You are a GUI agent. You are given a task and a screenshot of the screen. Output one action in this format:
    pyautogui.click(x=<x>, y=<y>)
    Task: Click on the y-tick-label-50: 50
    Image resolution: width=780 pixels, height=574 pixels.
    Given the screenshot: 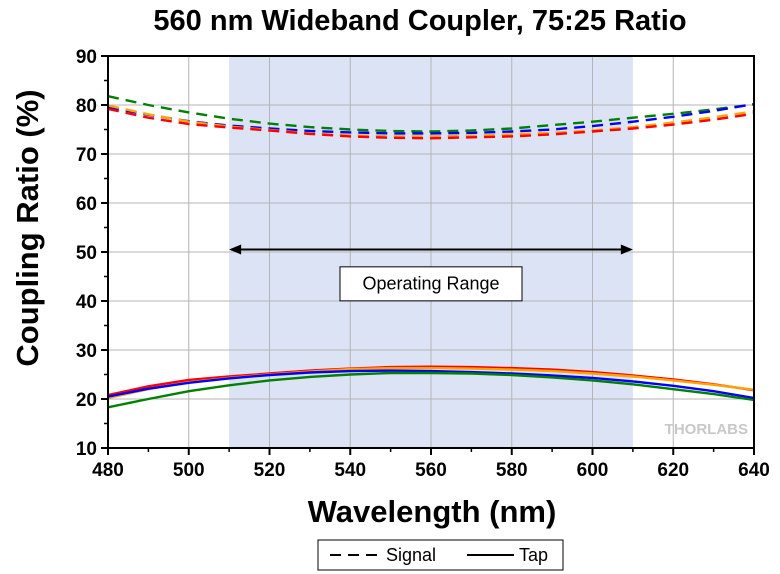 What is the action you would take?
    pyautogui.click(x=86, y=253)
    